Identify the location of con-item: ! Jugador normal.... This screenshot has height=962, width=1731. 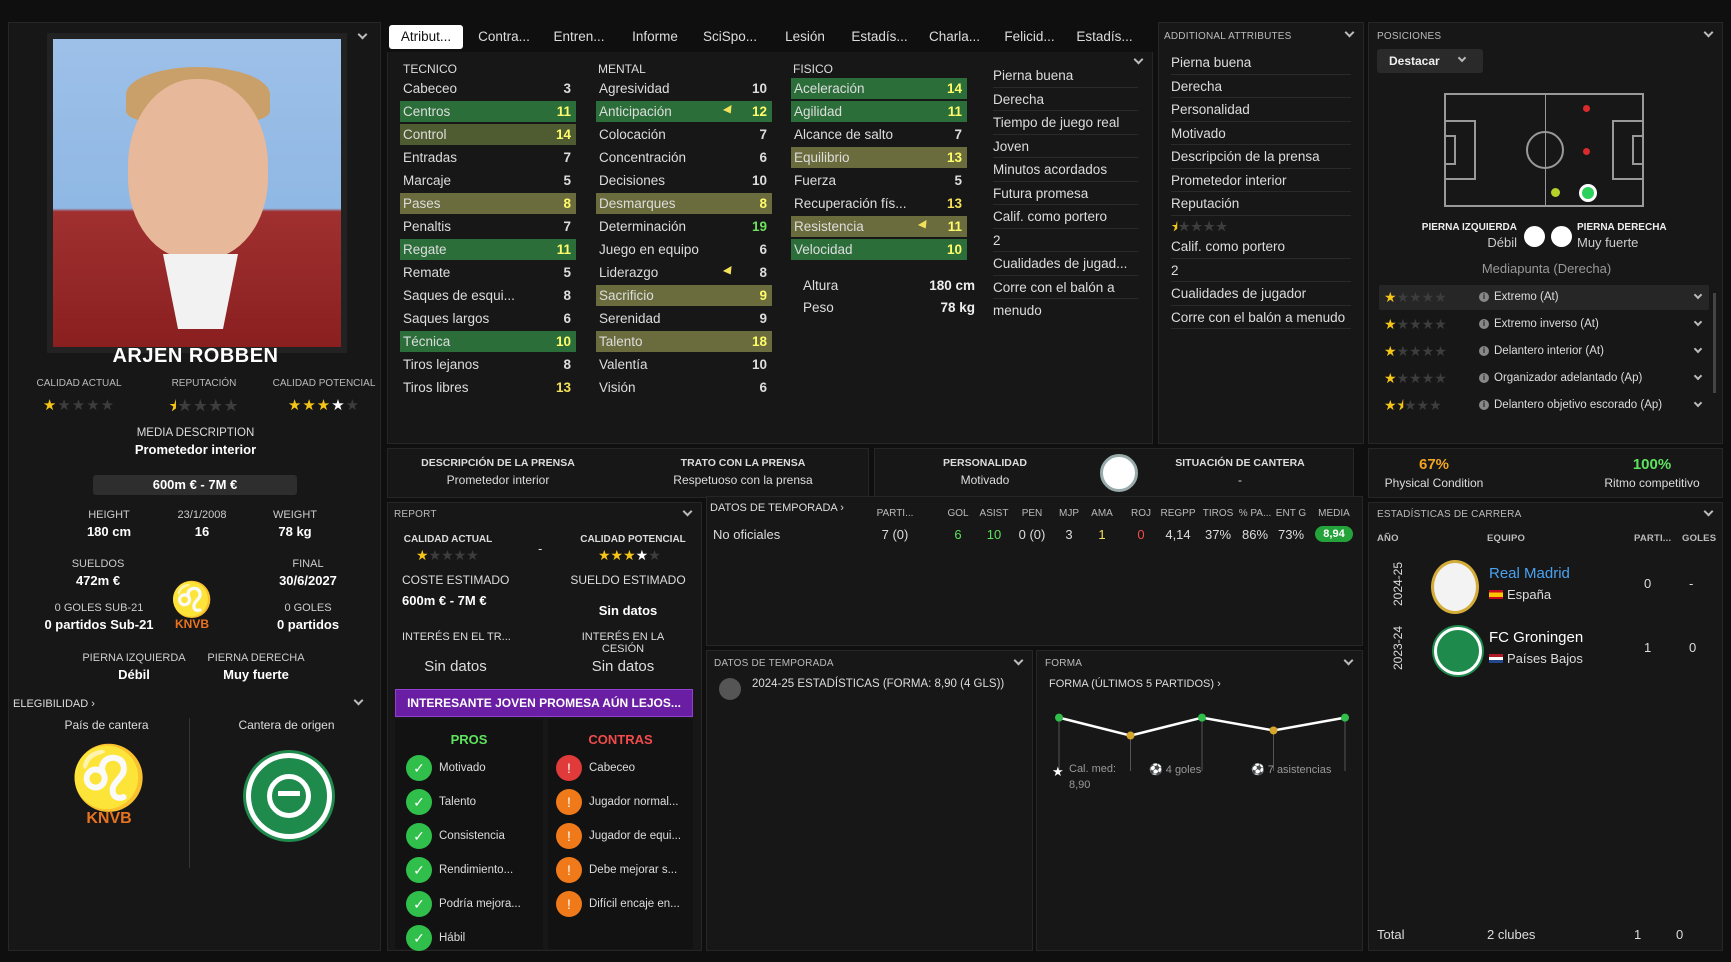
(623, 804).